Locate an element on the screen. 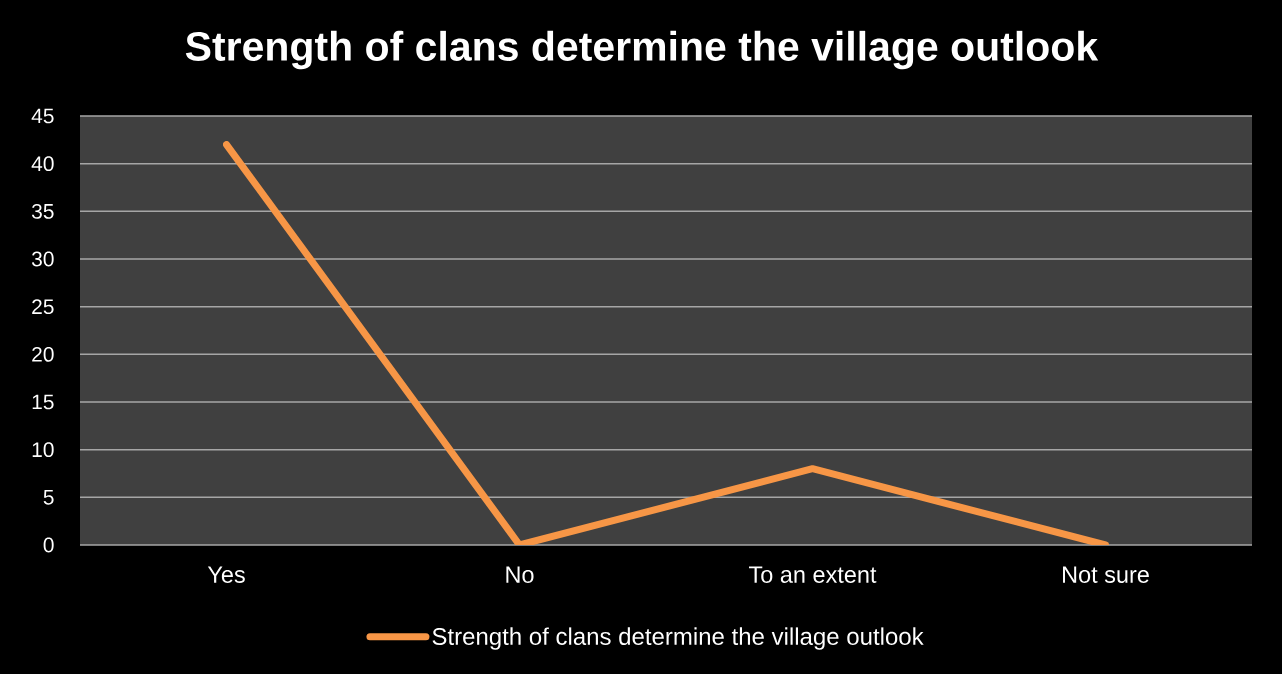  y-tick-label: 5 is located at coordinates (48, 497).